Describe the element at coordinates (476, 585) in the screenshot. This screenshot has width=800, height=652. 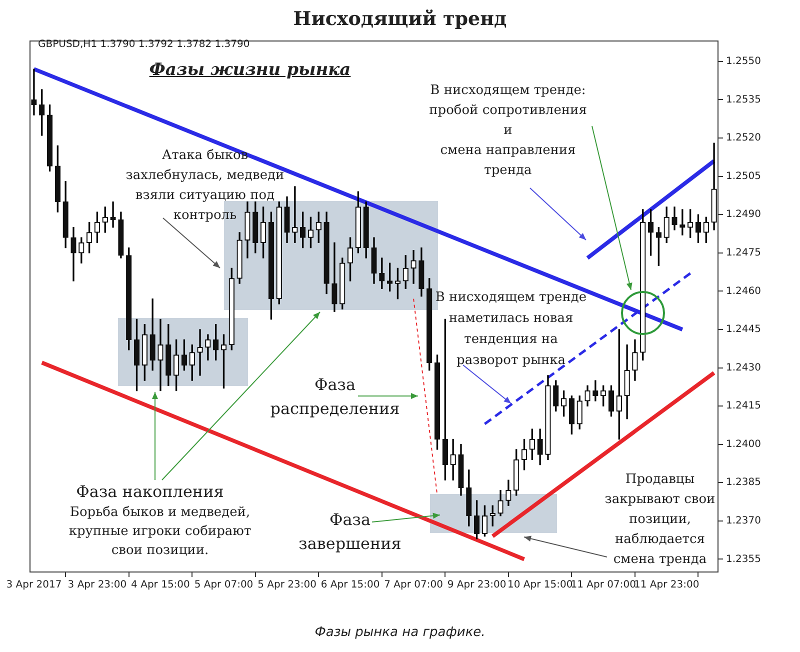
I see `x-tick-label: 9 Apr 23:00` at that location.